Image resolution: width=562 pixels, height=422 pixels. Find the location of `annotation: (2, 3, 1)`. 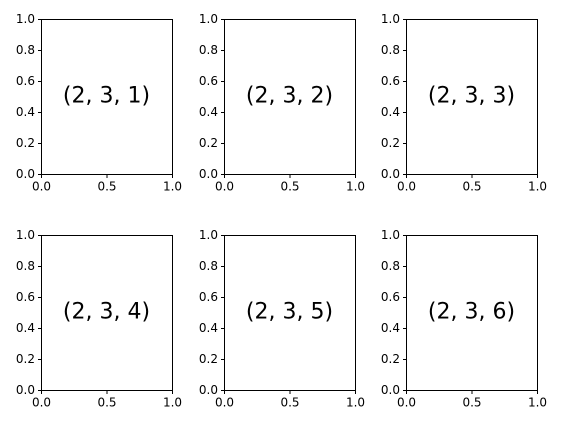

annotation: (2, 3, 1) is located at coordinates (106, 96).